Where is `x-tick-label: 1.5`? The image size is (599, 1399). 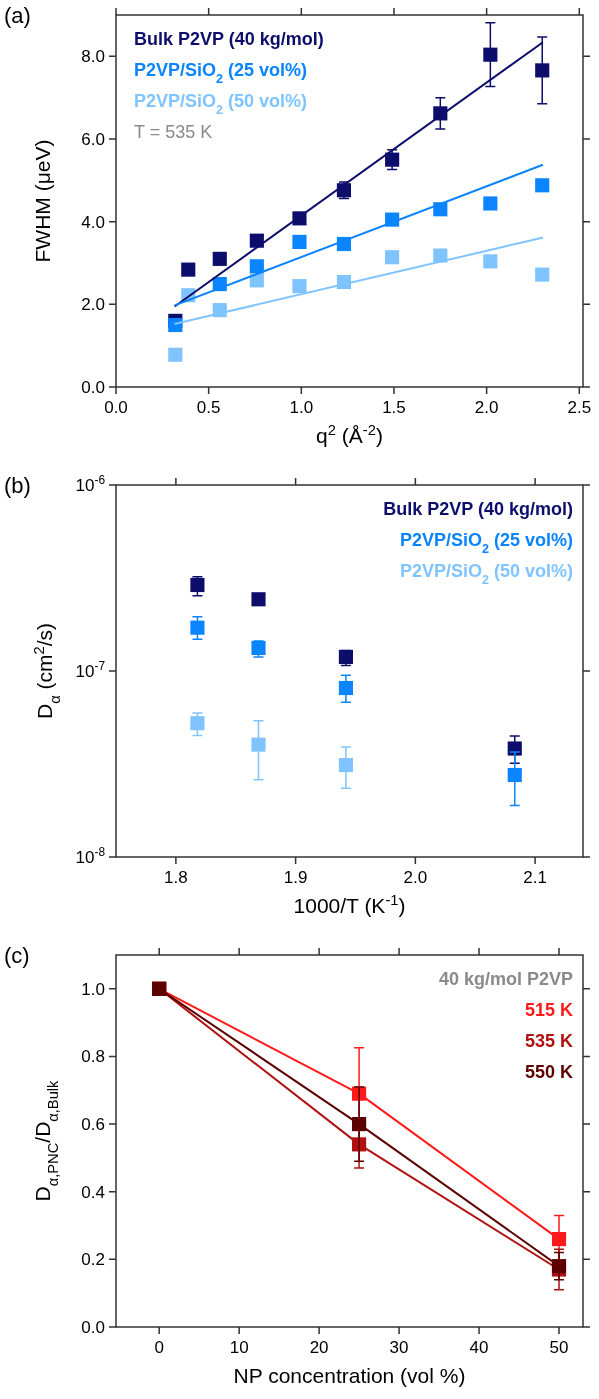
x-tick-label: 1.5 is located at coordinates (394, 407).